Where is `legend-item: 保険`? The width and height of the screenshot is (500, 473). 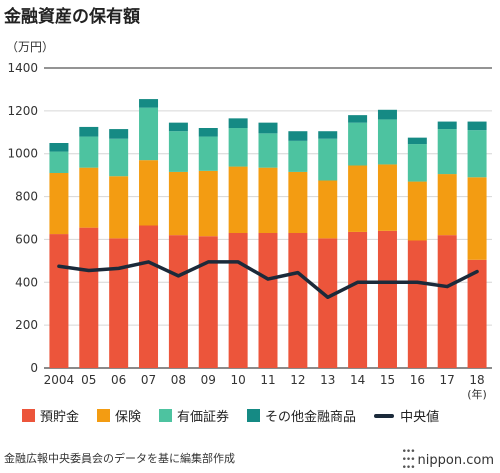 legend-item: 保険 is located at coordinates (119, 415).